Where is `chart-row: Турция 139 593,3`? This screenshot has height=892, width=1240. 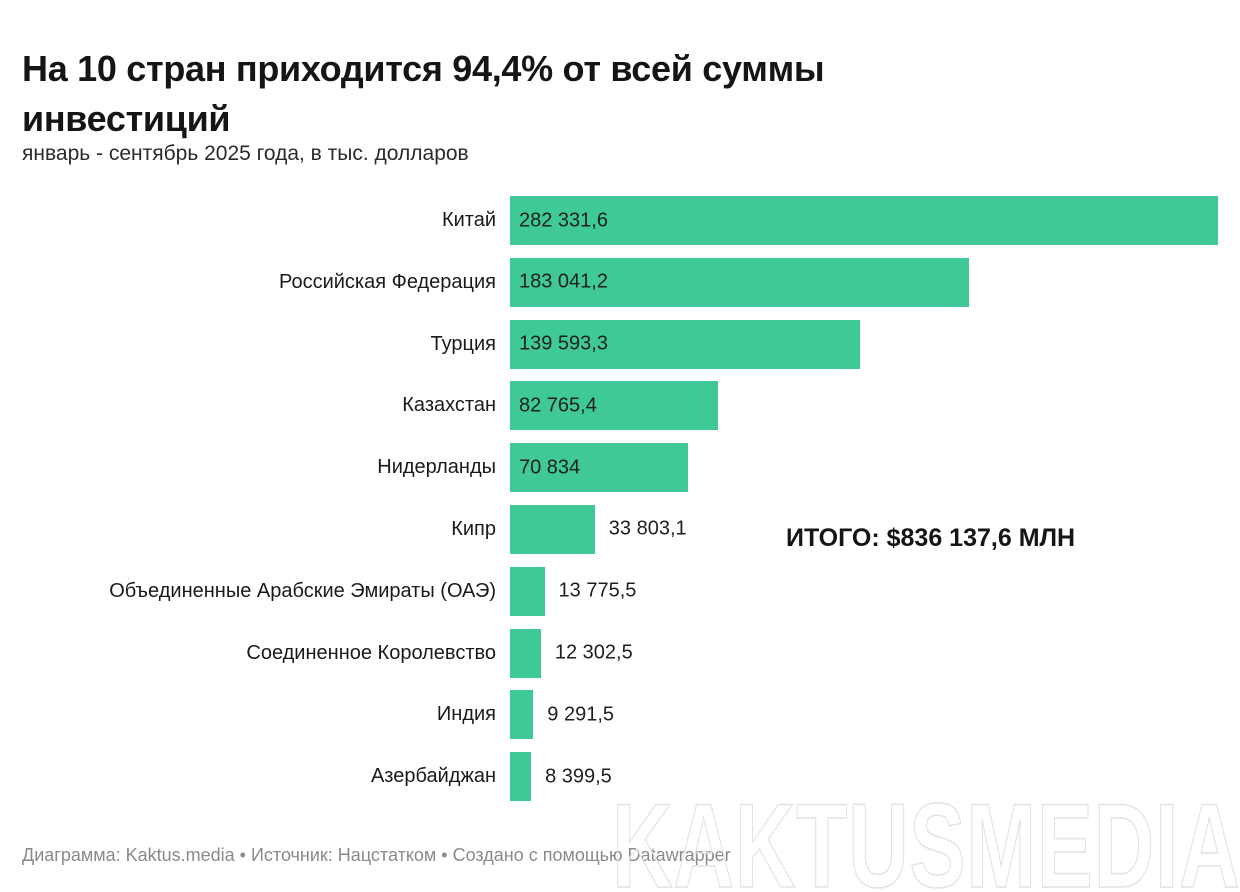
chart-row: Турция 139 593,3 is located at coordinates (620, 344).